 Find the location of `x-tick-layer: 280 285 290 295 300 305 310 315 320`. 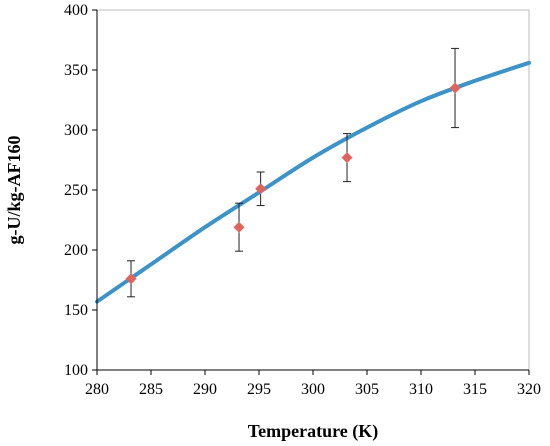

x-tick-layer: 280 285 290 295 300 305 310 315 320 is located at coordinates (313, 384).